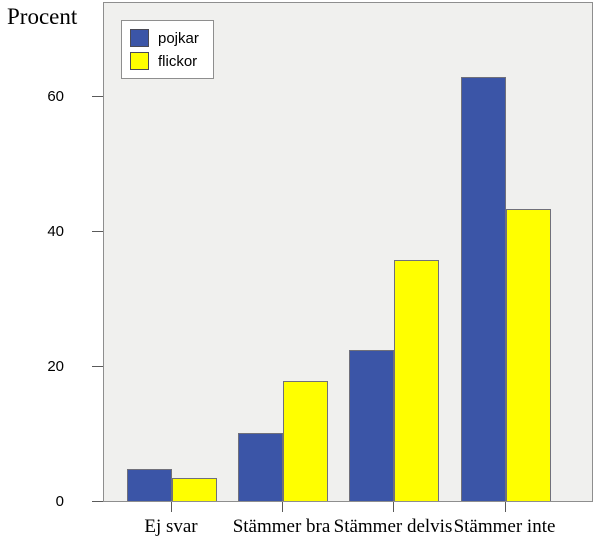 The width and height of the screenshot is (600, 541). I want to click on legend-item-pojkar: pojkar, so click(164, 38).